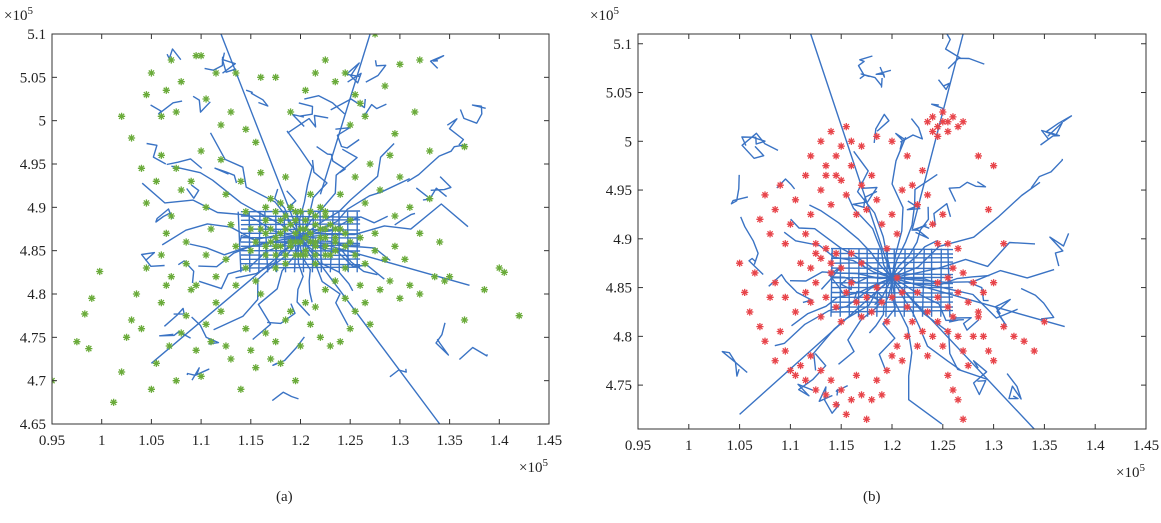 The height and width of the screenshot is (523, 1161). What do you see at coordinates (33, 165) in the screenshot?
I see `y-tick-label: 4.95` at bounding box center [33, 165].